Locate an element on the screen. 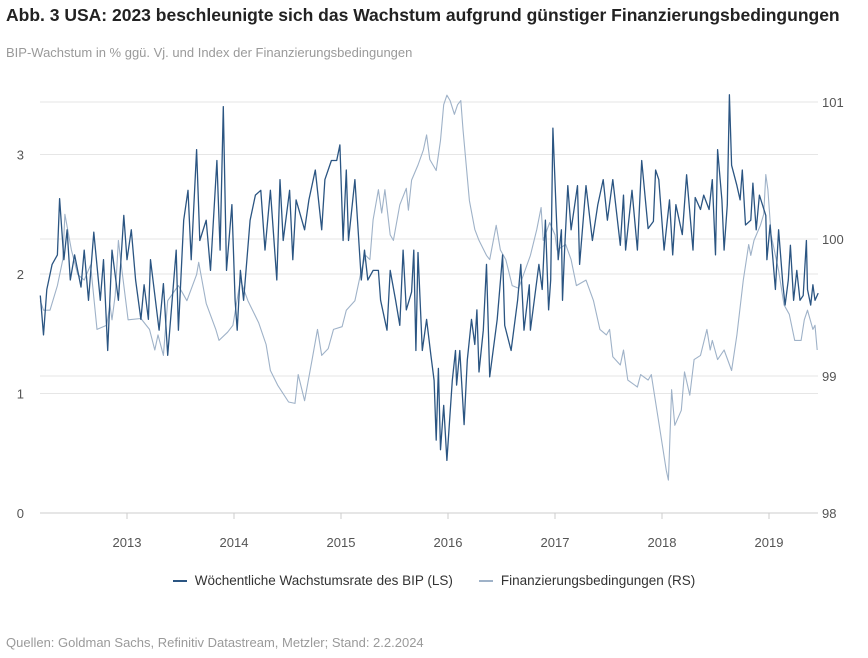 The image size is (868, 658). y-right-tick-label: 99 is located at coordinates (829, 376).